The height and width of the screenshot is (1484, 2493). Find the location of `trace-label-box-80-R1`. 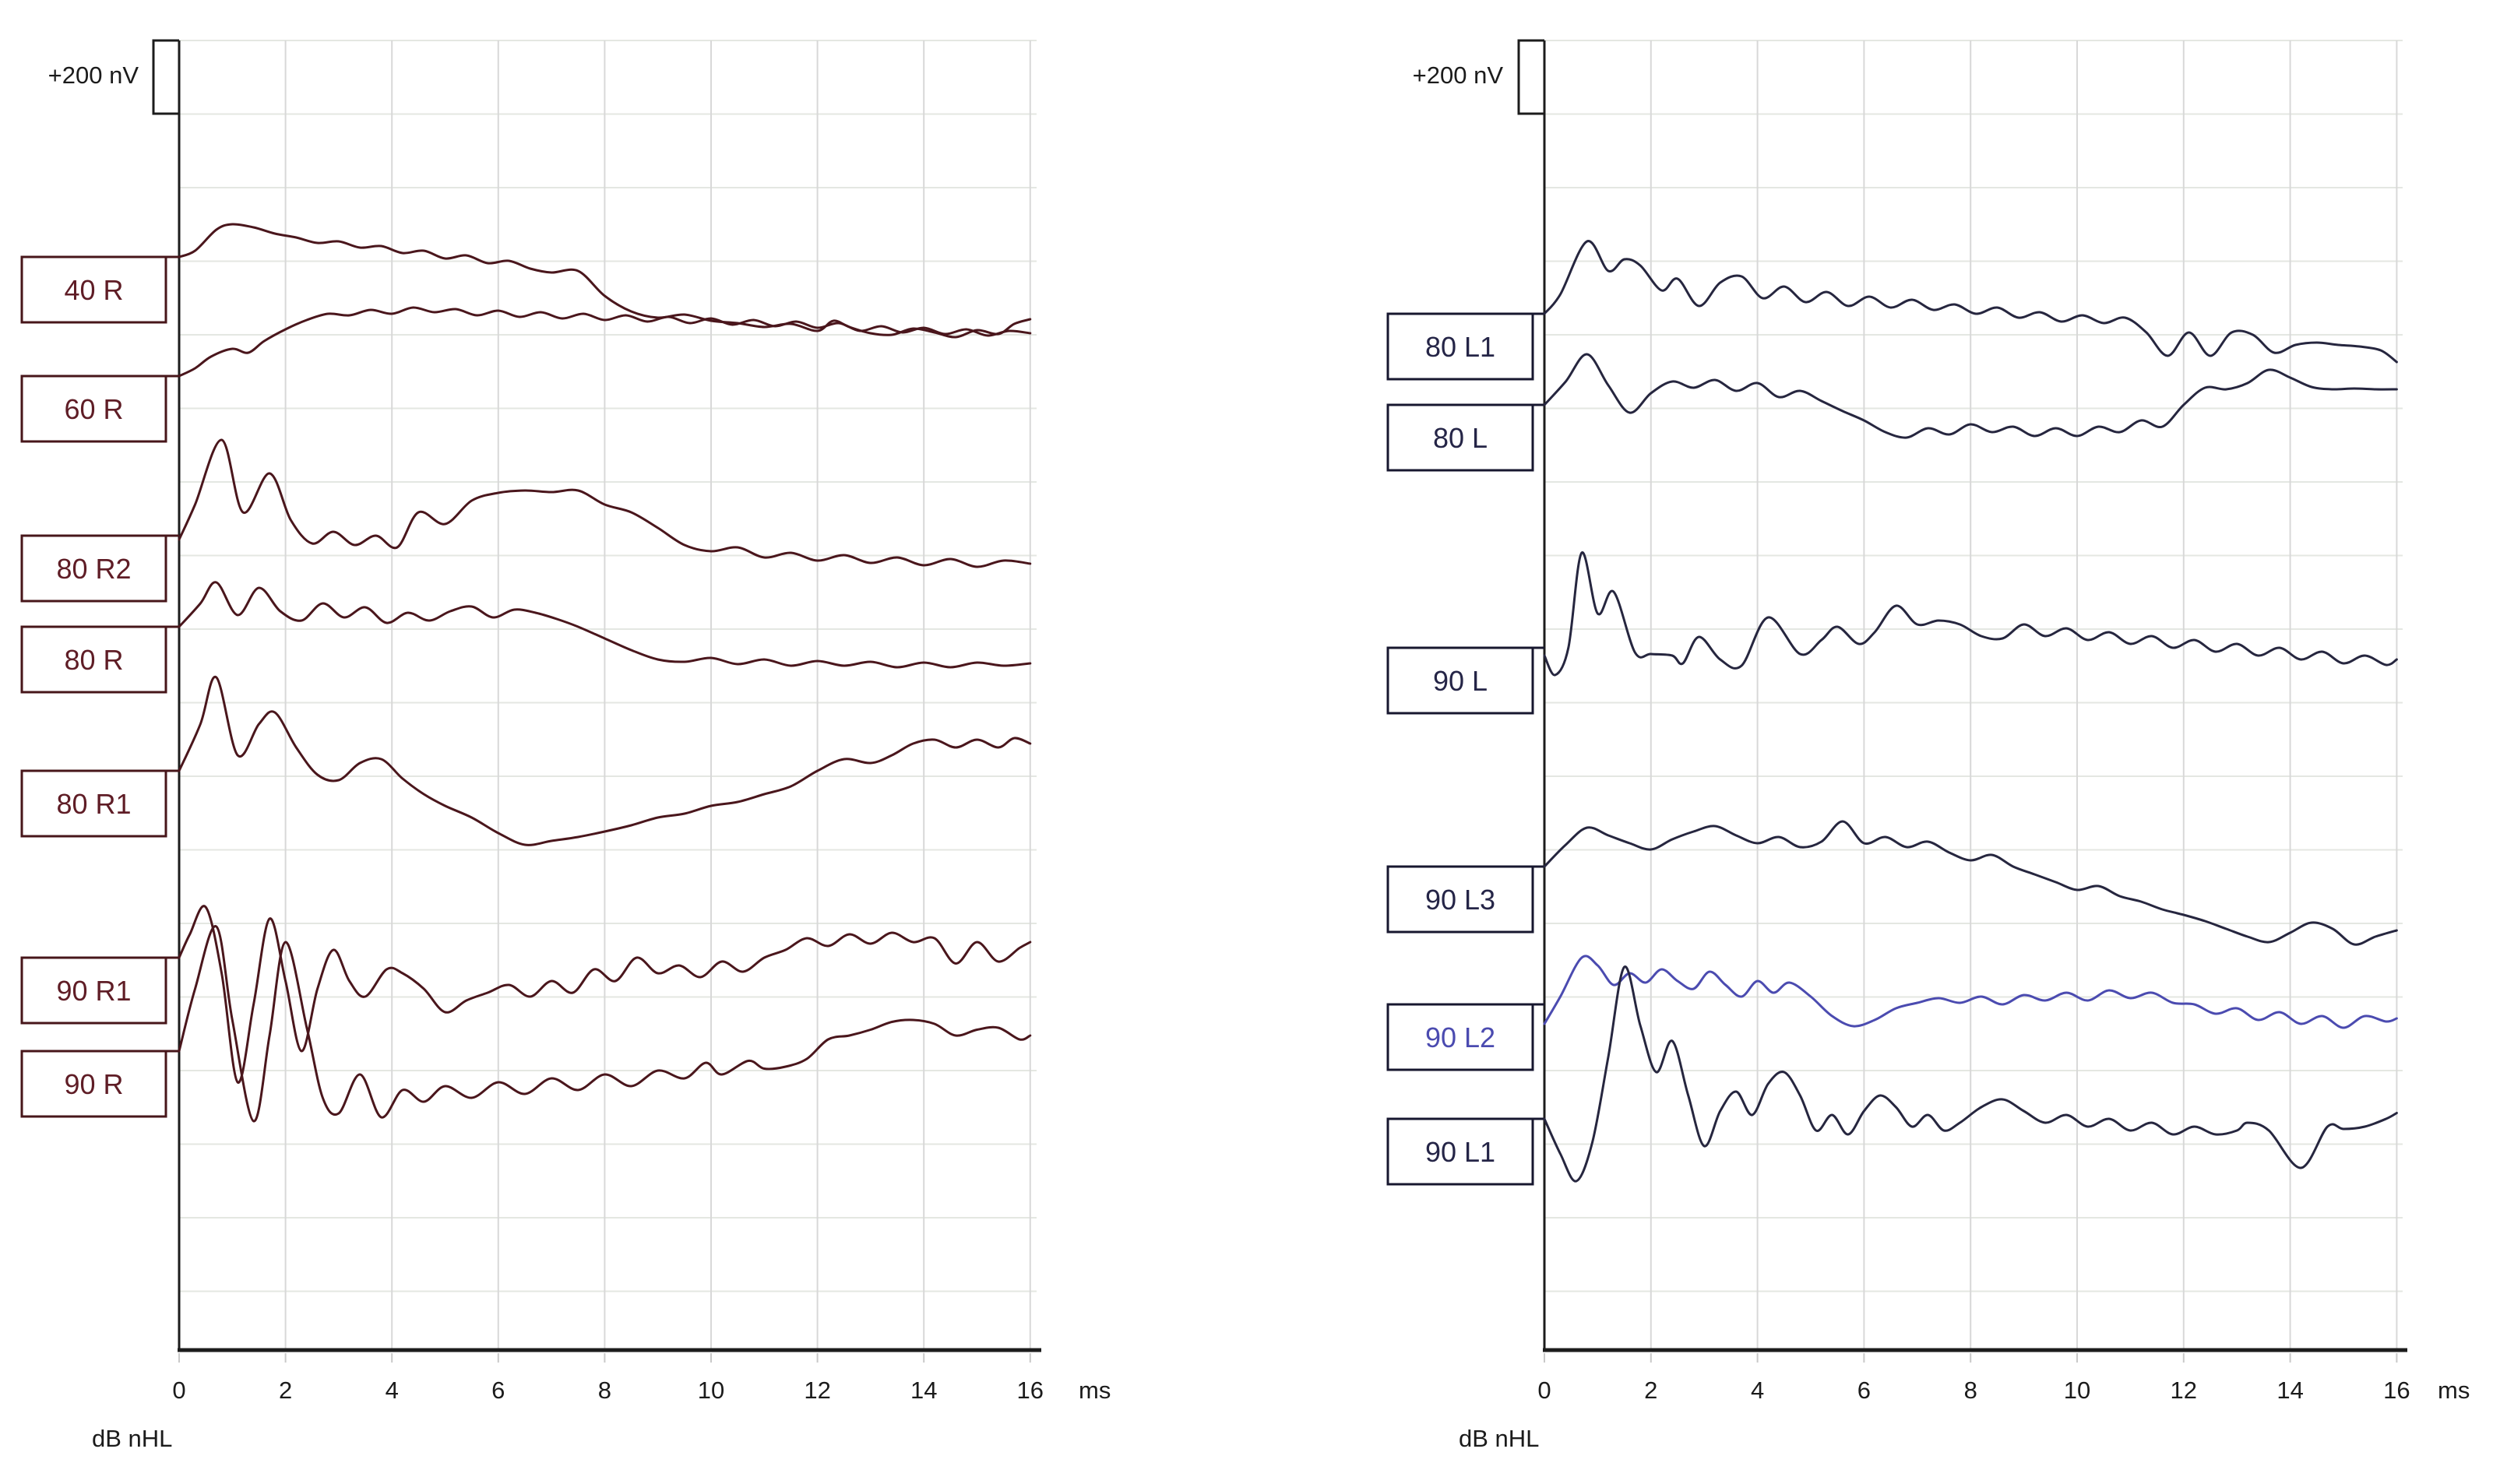

trace-label-box-80-R1 is located at coordinates (93, 804).